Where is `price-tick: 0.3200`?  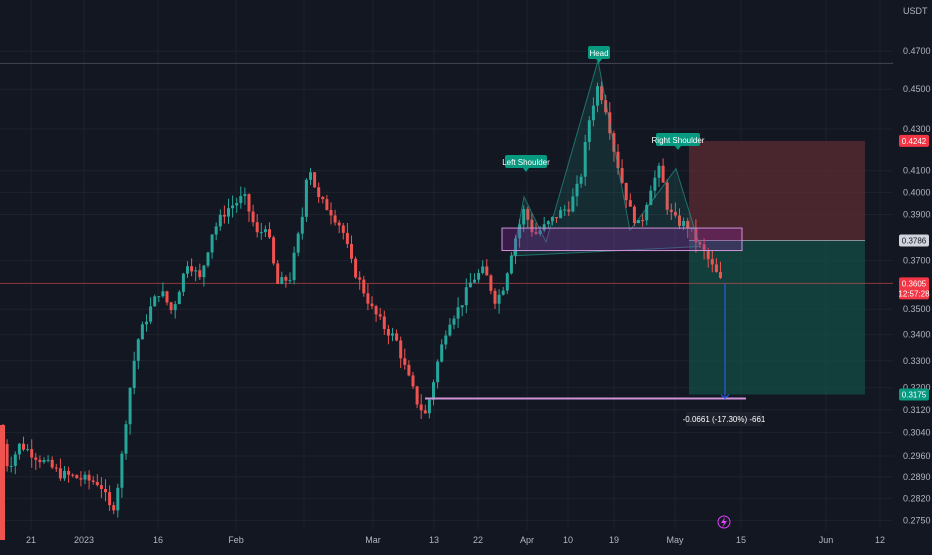 price-tick: 0.3200 is located at coordinates (917, 388).